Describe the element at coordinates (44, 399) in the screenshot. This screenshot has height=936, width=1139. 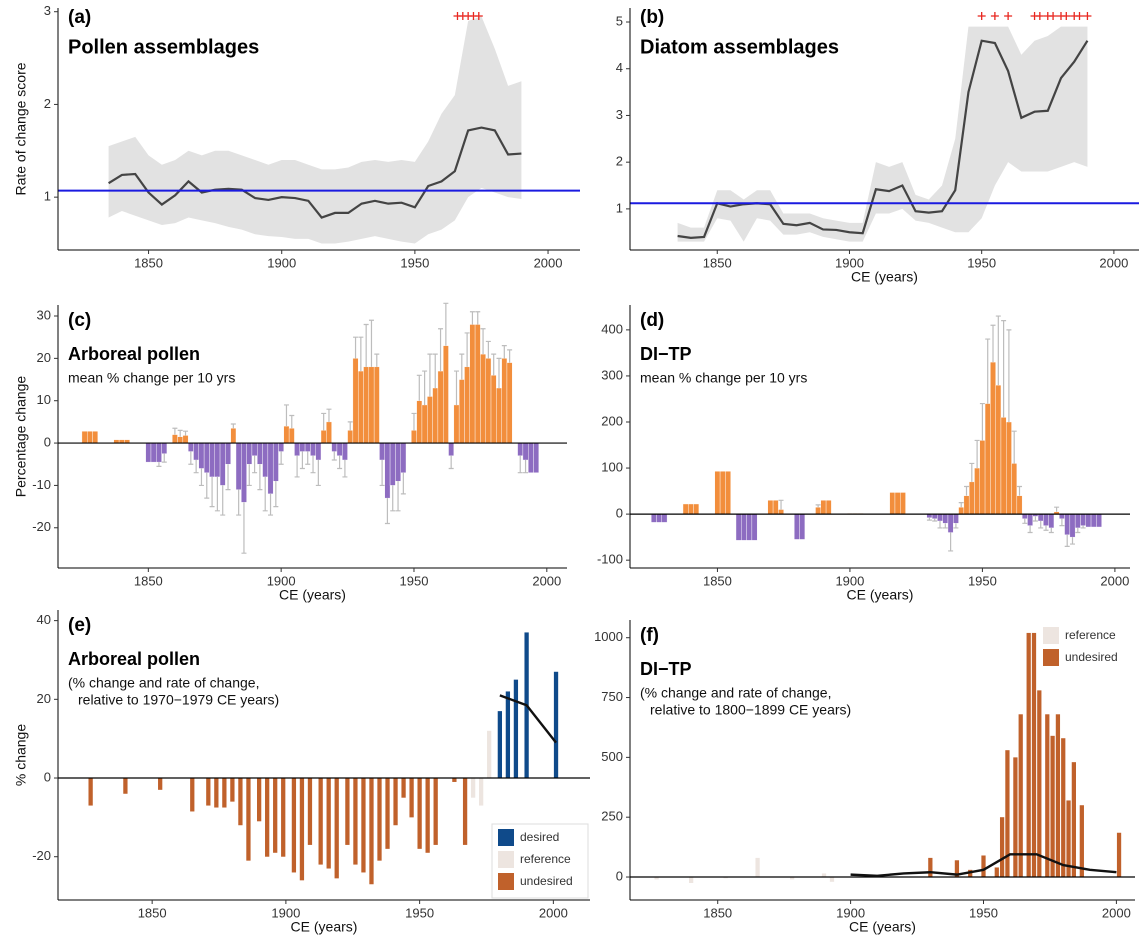
I see `y-tick-label: 10` at that location.